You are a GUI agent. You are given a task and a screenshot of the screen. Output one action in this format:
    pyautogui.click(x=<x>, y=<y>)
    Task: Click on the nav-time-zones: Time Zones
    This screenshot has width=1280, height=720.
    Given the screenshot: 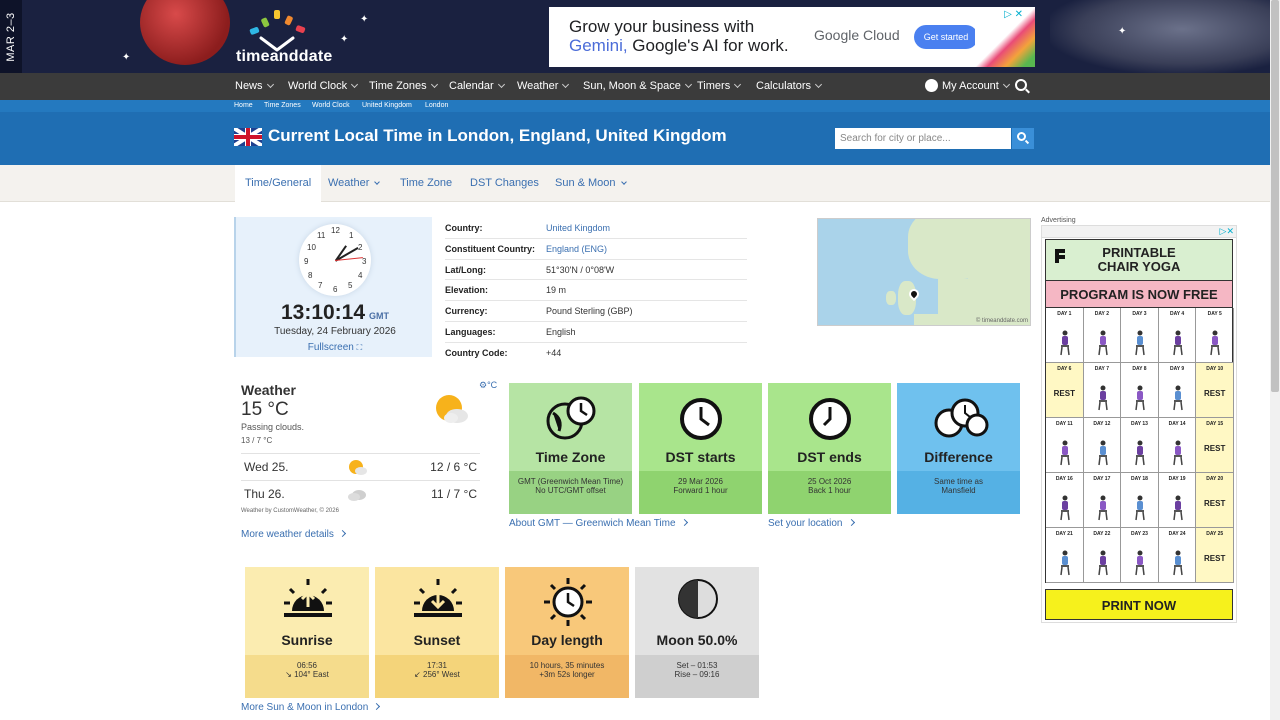 What is the action you would take?
    pyautogui.click(x=403, y=86)
    